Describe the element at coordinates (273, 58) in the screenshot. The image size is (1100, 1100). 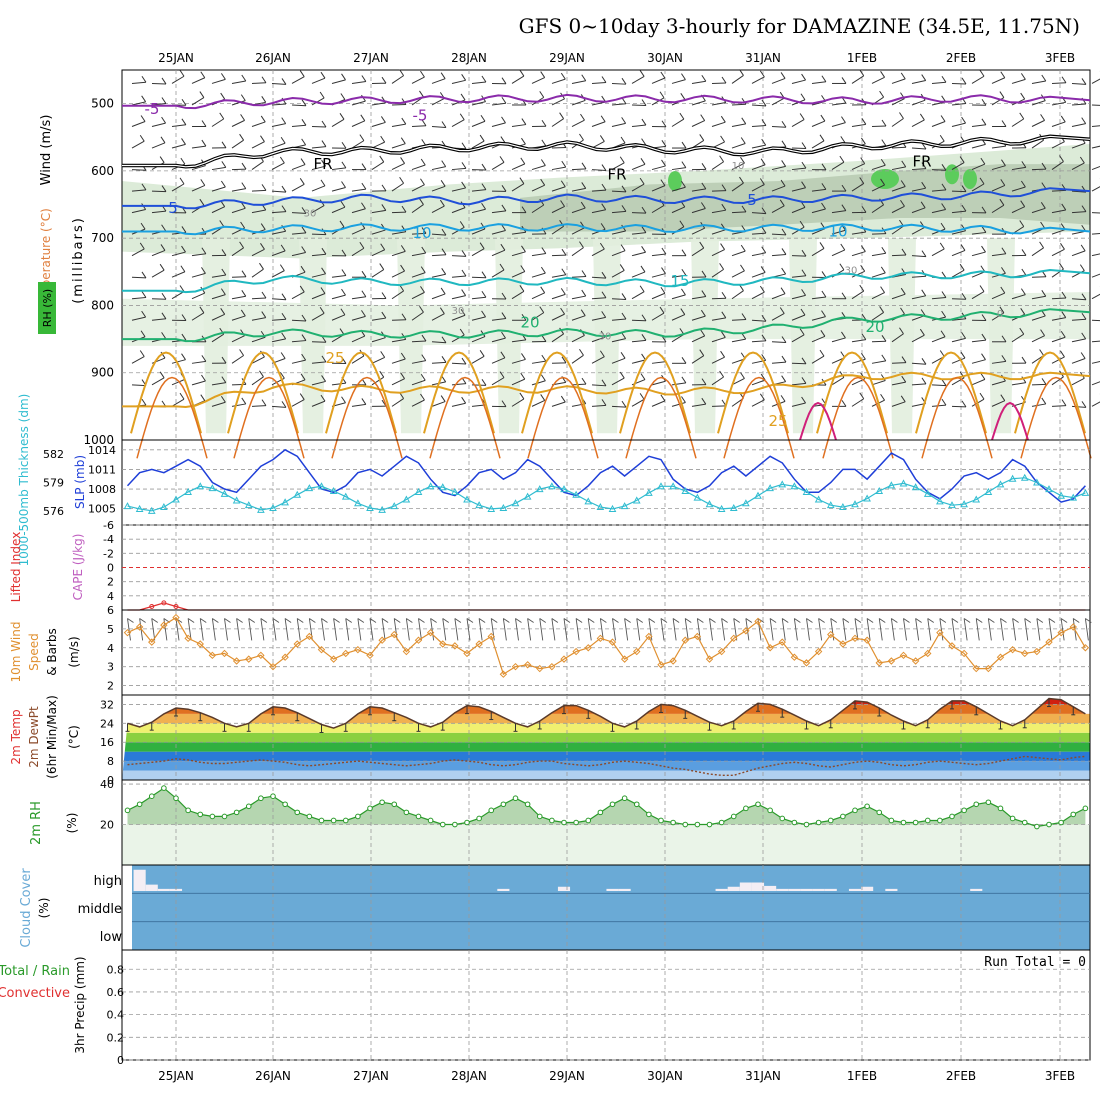
I see `date-label: 26JAN` at that location.